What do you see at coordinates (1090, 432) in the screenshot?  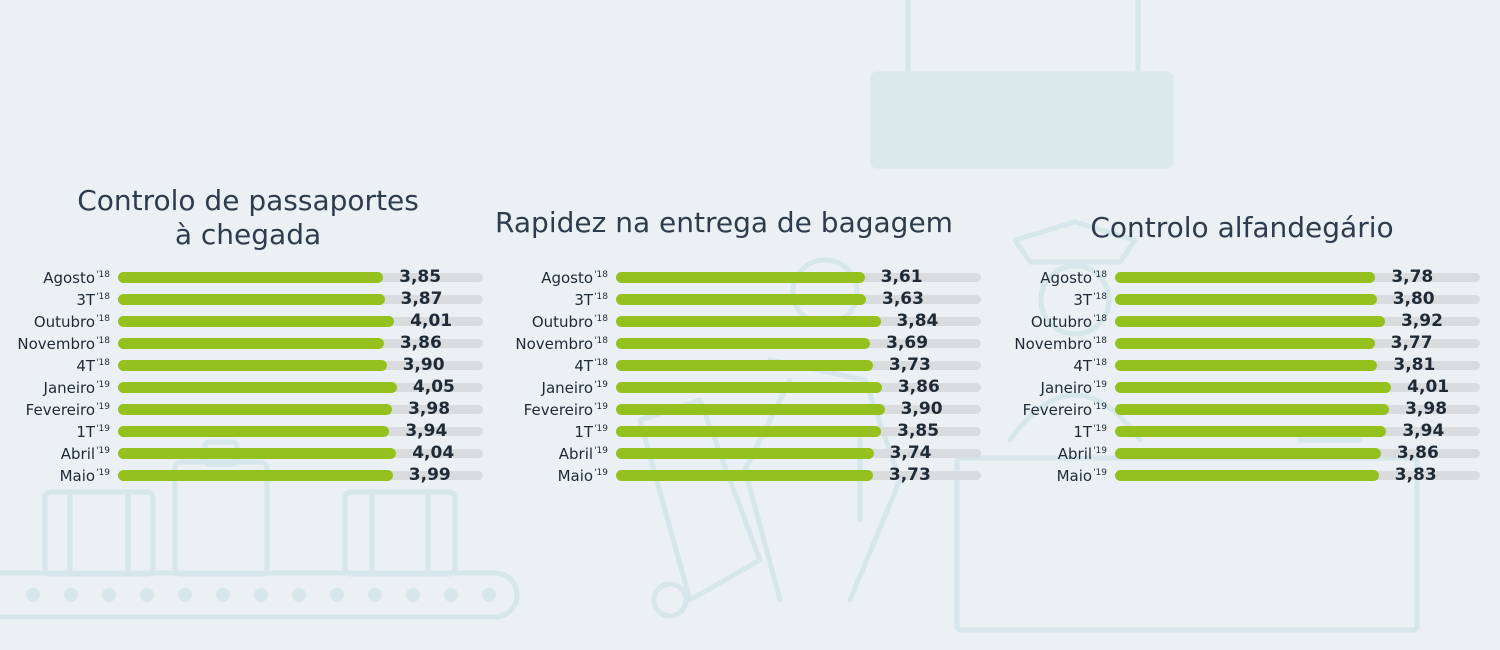 I see `category-label: 1T'19` at bounding box center [1090, 432].